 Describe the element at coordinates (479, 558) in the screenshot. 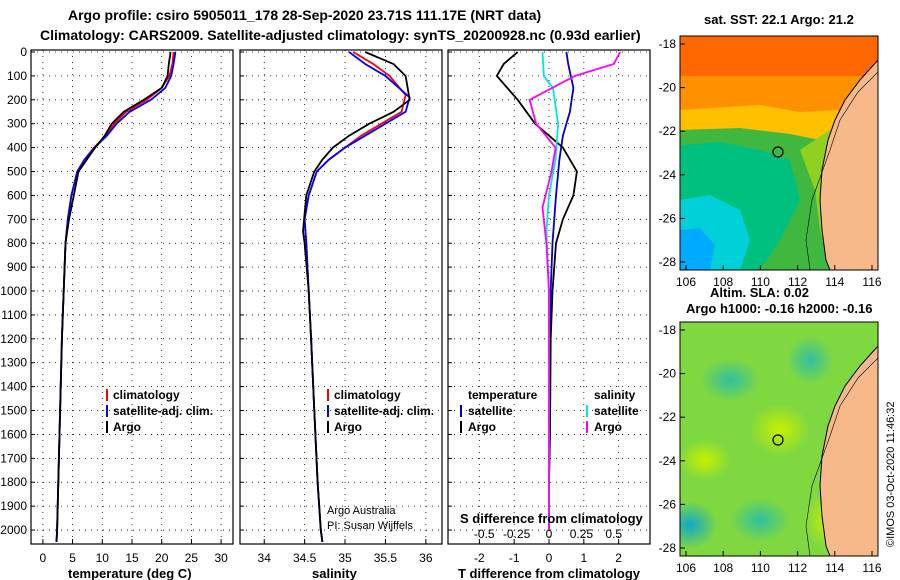

I see `x-tick-label: -2` at that location.